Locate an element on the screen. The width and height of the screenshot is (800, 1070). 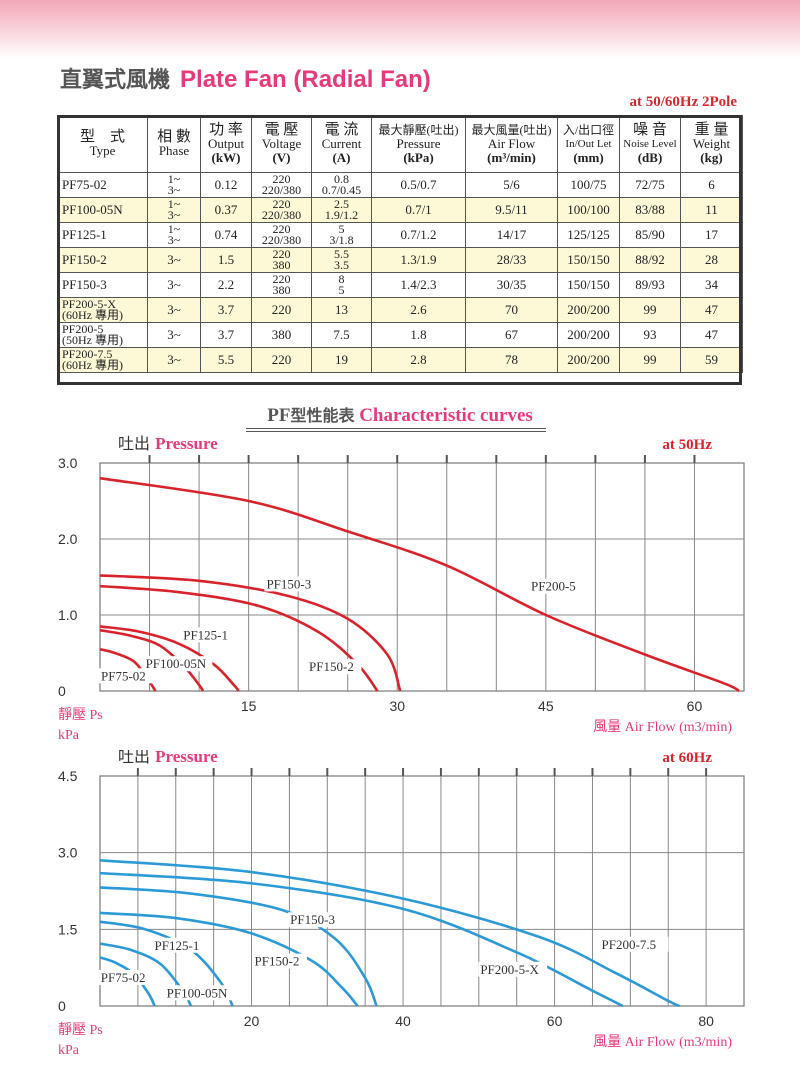
cell-current: 5 3/1.8 is located at coordinates (341, 235).